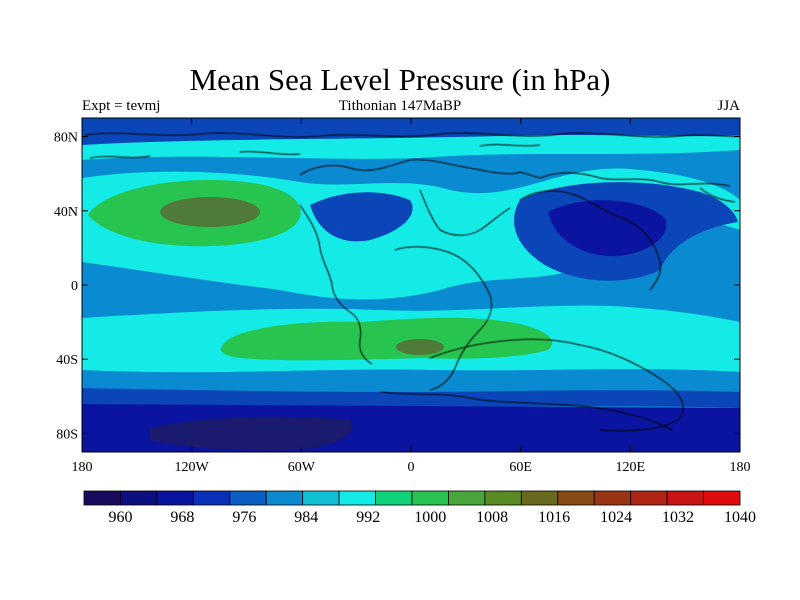 The image size is (800, 600). I want to click on lat-tick-label: 40S, so click(67, 360).